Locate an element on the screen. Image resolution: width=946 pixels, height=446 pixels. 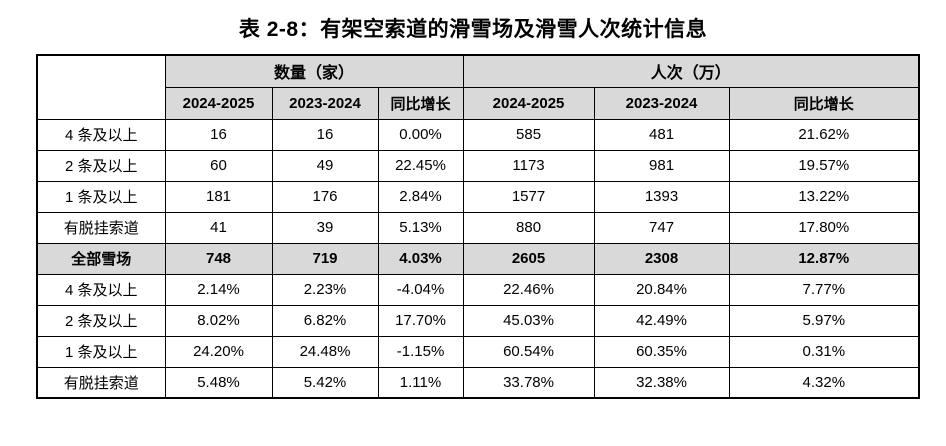
table-cell: -4.04% is located at coordinates (420, 289).